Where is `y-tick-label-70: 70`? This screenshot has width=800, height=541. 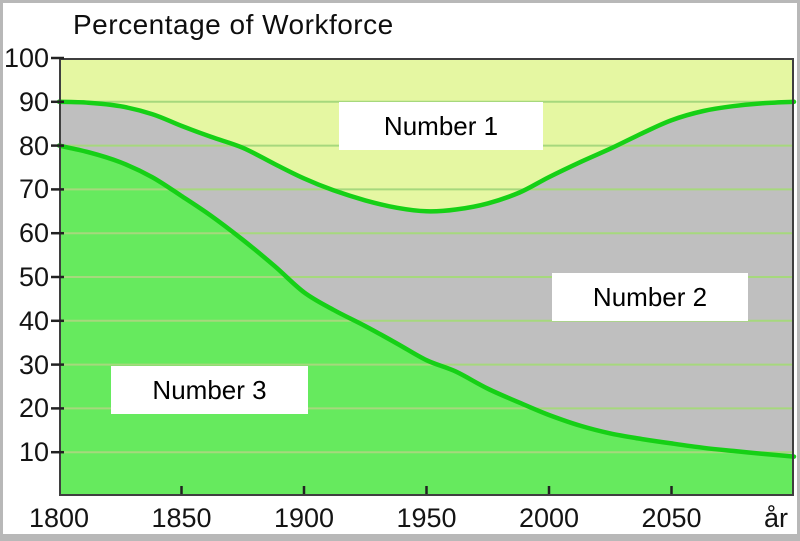 y-tick-label-70: 70 is located at coordinates (33, 189).